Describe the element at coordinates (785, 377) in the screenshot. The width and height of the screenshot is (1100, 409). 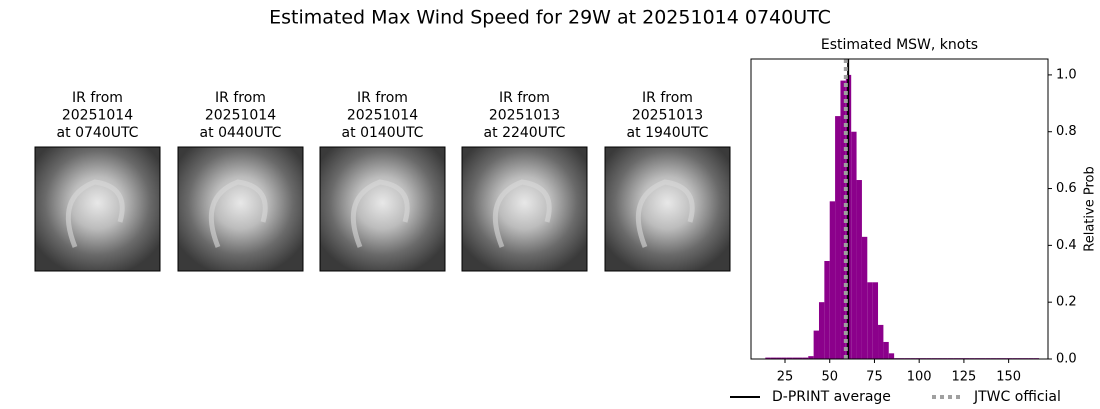
I see `x-tick-label: 25` at that location.